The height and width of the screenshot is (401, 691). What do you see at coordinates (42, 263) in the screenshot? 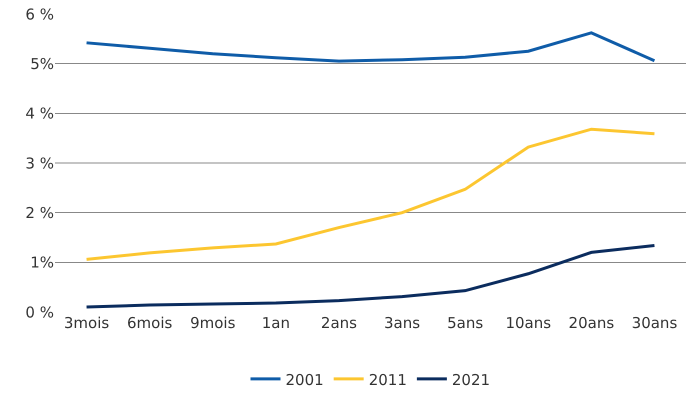
I see `y-tick-label: 1%` at bounding box center [42, 263].